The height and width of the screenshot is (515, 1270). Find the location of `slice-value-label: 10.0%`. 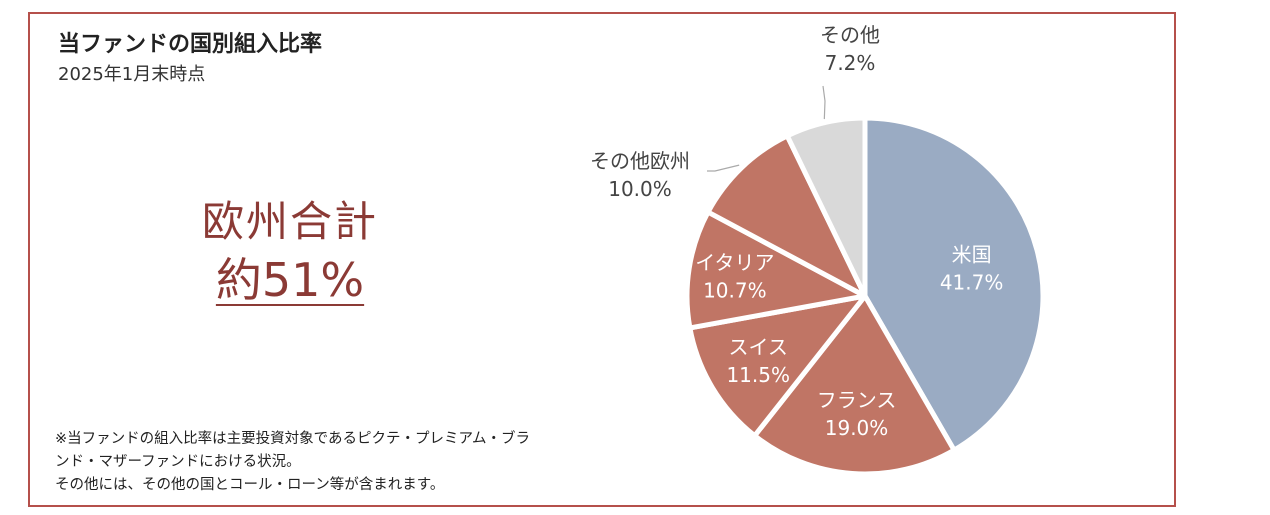

slice-value-label: 10.0% is located at coordinates (640, 189).